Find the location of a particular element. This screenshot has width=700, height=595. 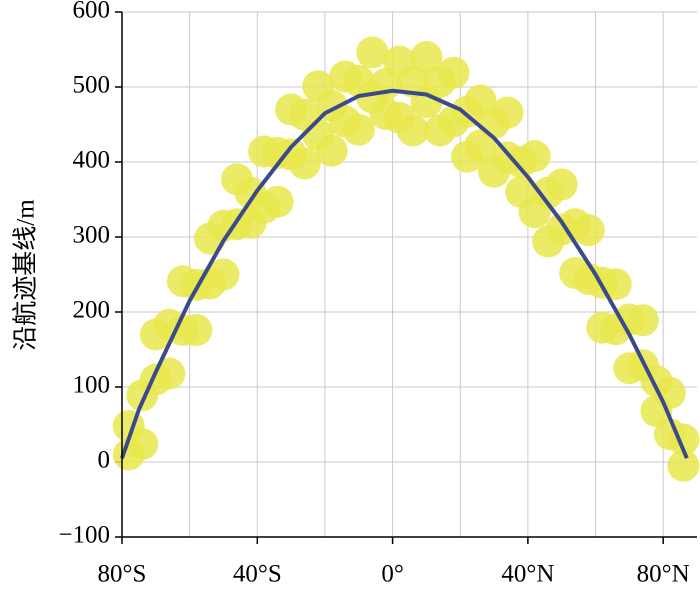

x-tick-label: 80°S is located at coordinates (122, 574).